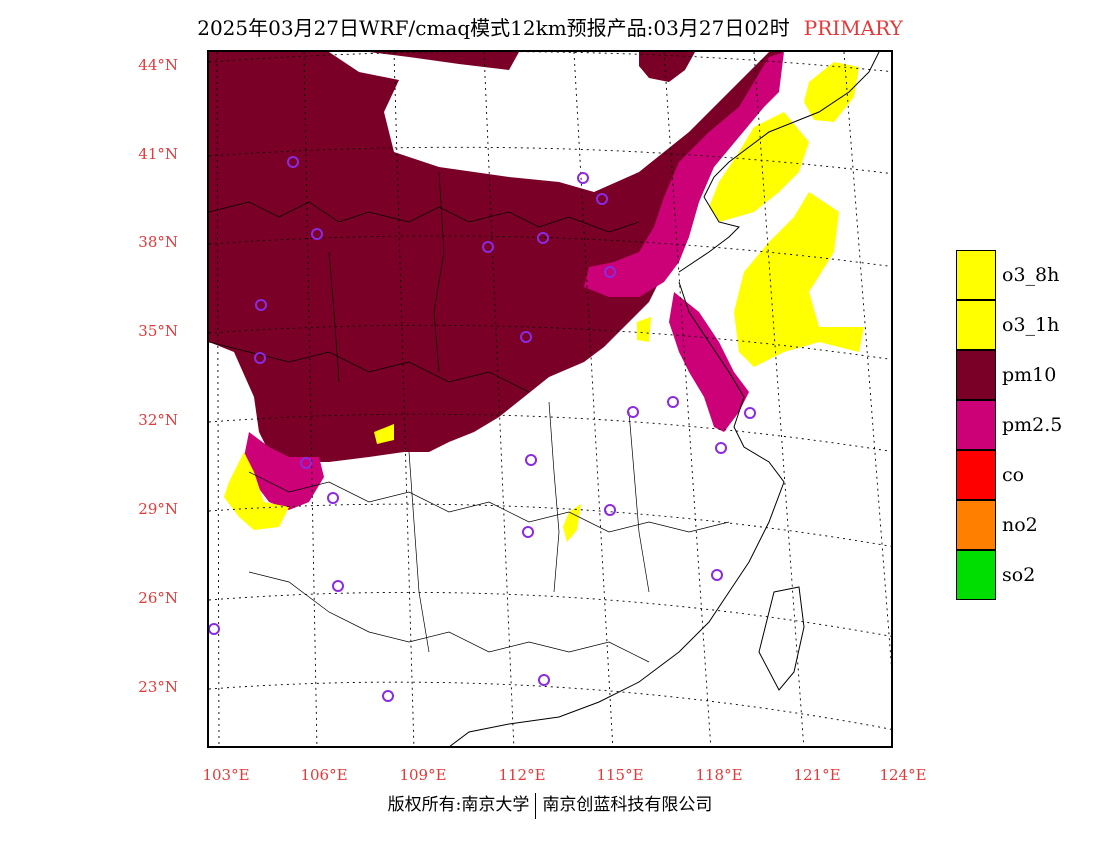 Image resolution: width=1100 pixels, height=850 pixels. Describe the element at coordinates (1013, 475) in the screenshot. I see `legend-label: co` at that location.